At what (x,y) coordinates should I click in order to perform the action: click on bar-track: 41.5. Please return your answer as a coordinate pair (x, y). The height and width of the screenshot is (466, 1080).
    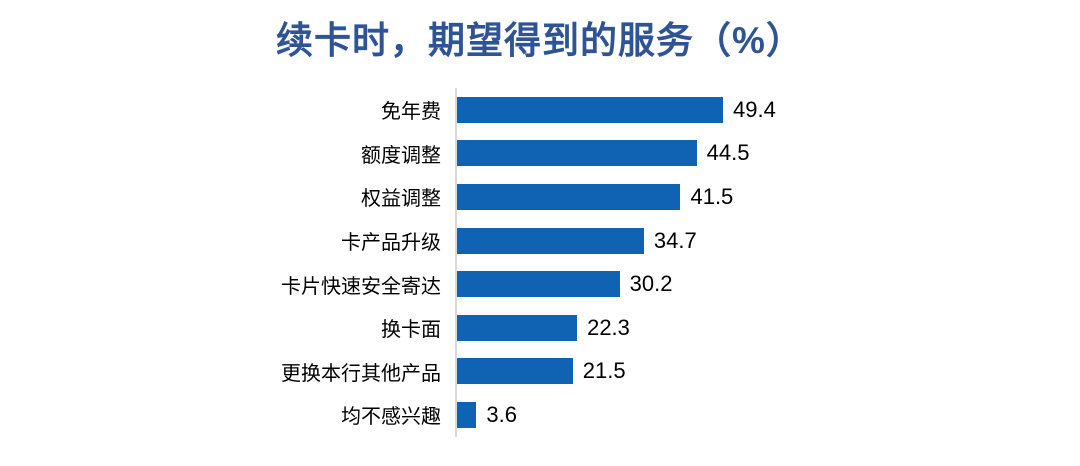
    Looking at the image, I should click on (768, 197).